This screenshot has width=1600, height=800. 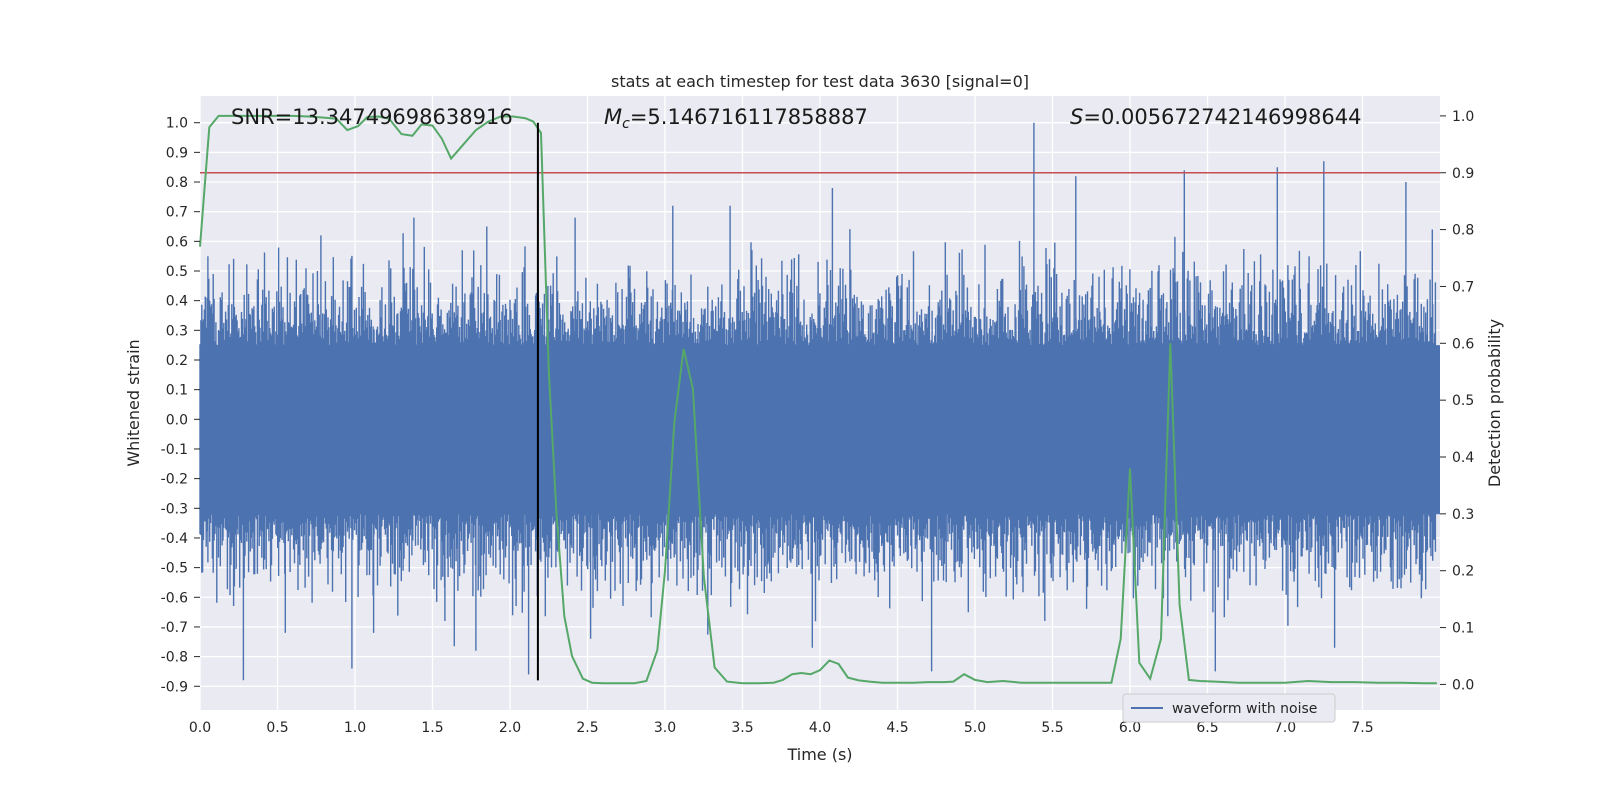 What do you see at coordinates (355, 728) in the screenshot?
I see `x-tick-label: 1.0` at bounding box center [355, 728].